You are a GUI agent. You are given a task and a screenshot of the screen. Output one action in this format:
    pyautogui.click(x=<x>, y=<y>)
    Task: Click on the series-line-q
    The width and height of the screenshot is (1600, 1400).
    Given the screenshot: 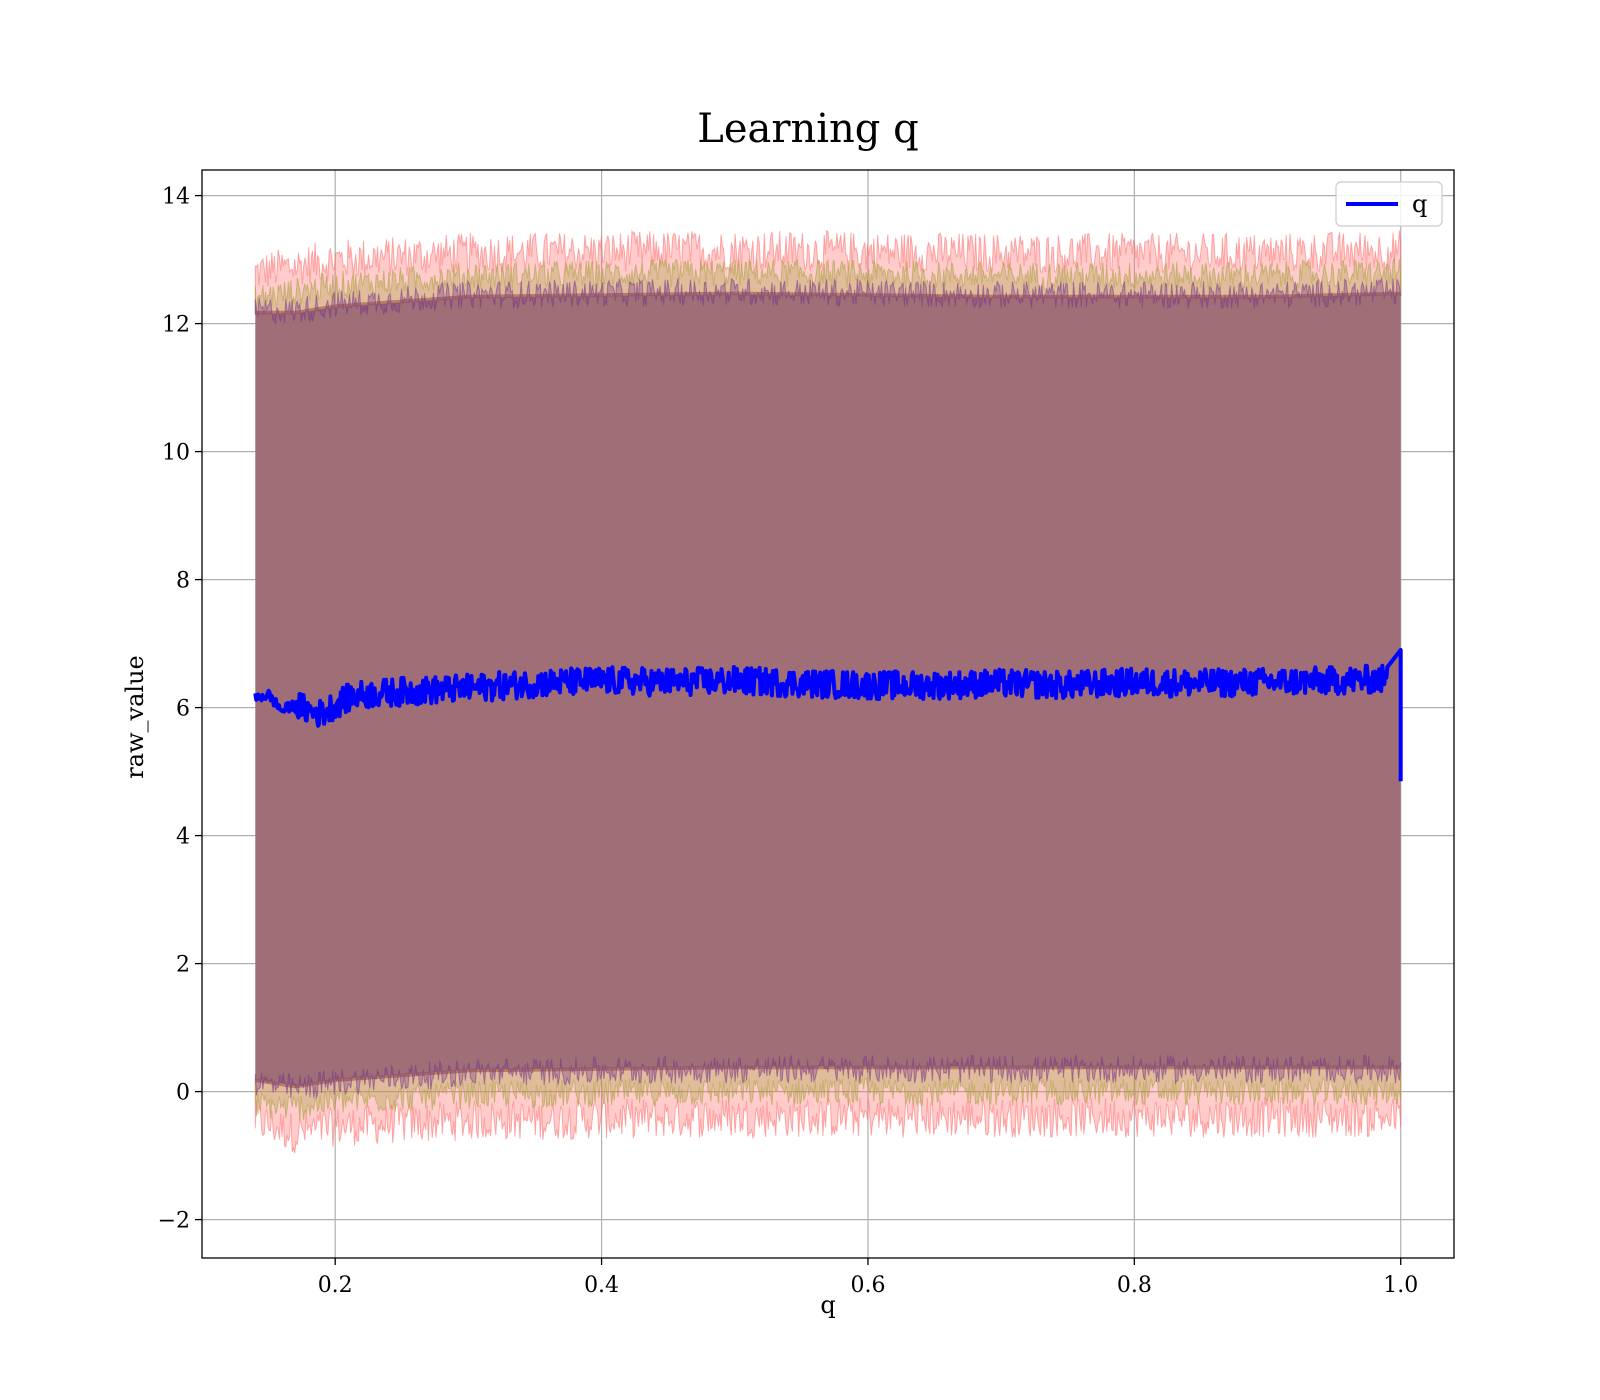 What is the action you would take?
    pyautogui.click(x=828, y=715)
    